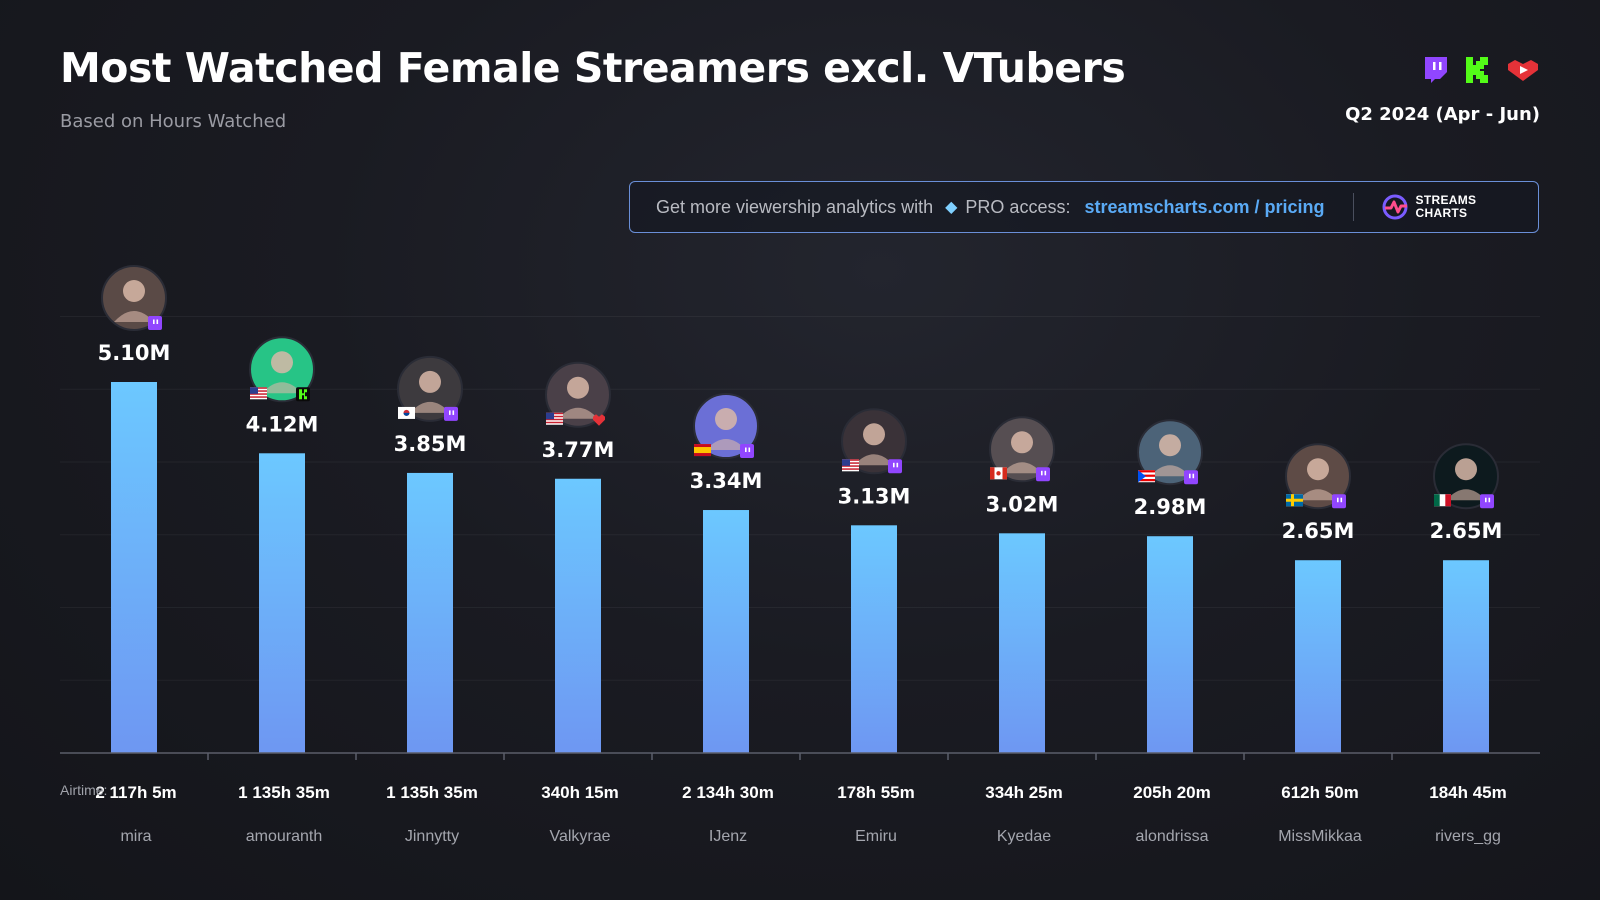 The height and width of the screenshot is (900, 1600). I want to click on streamer-avatar-rivers_gg, so click(1466, 476).